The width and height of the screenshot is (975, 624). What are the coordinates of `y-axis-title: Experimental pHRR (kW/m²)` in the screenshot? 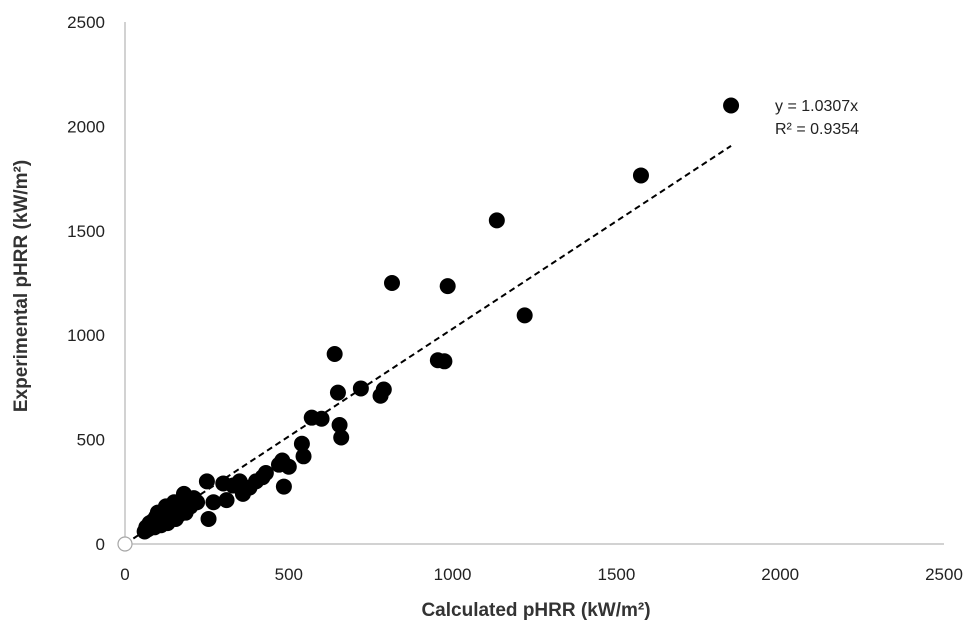 It's located at (21, 286).